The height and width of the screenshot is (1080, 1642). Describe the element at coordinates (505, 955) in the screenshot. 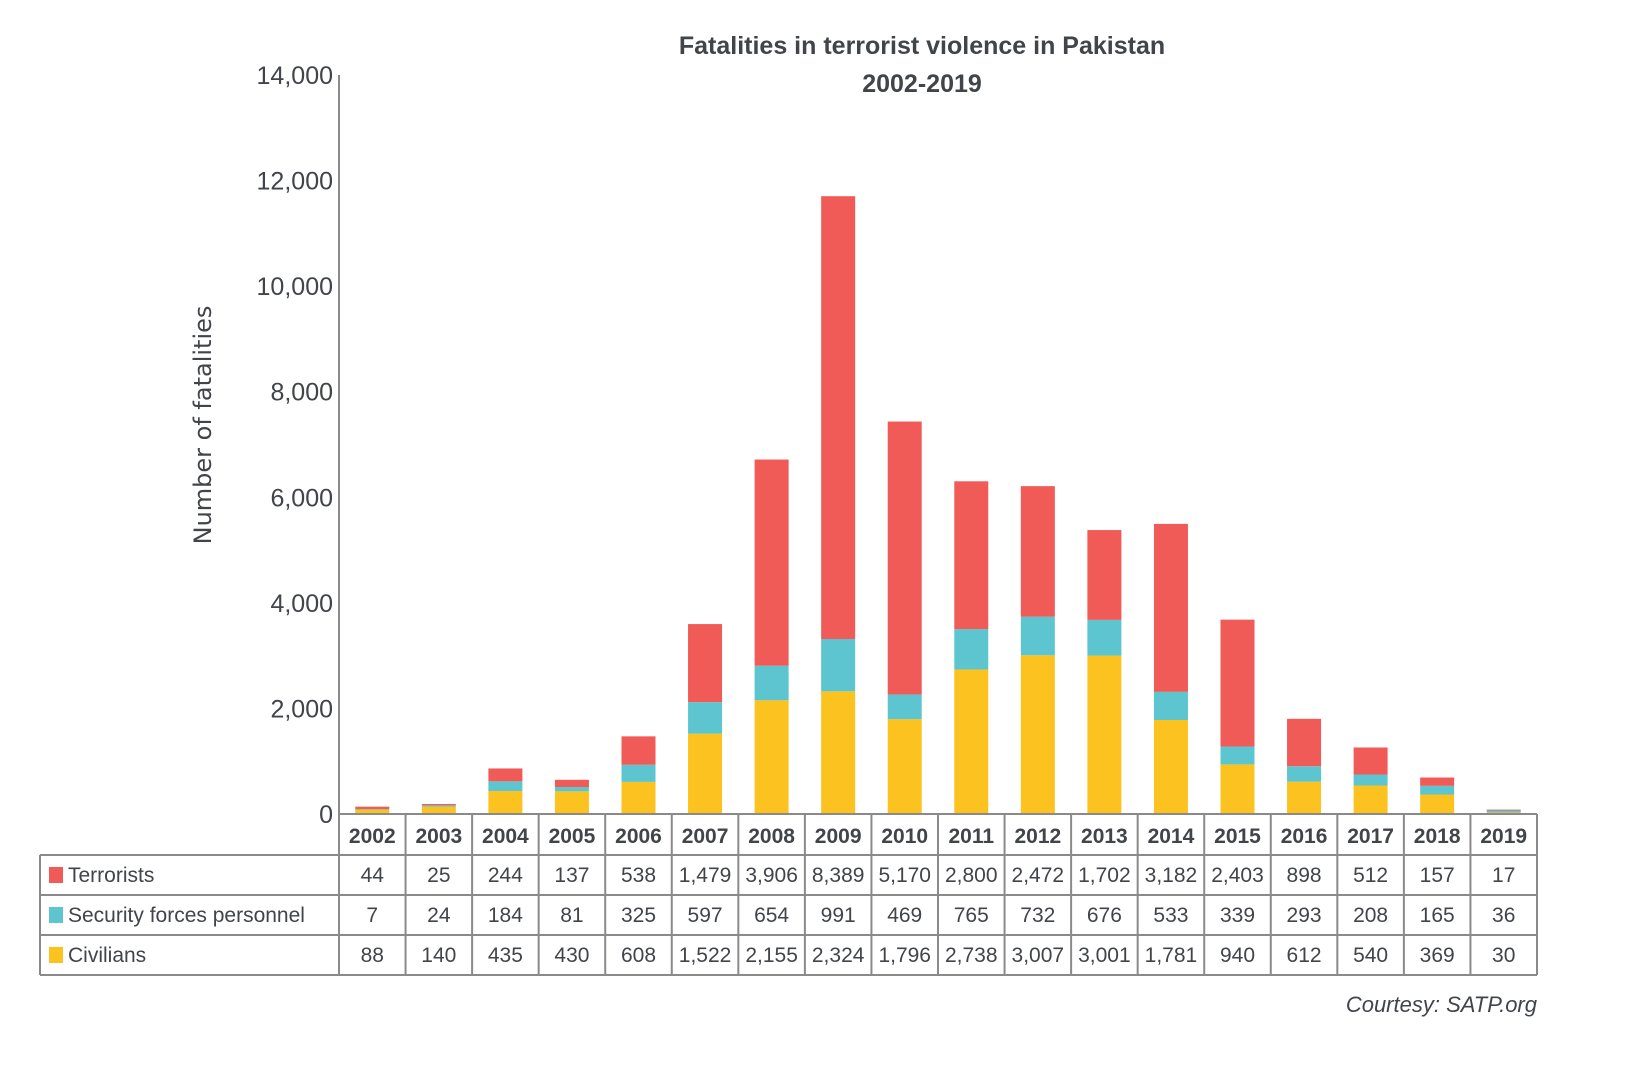

I see `data-label: 435` at that location.